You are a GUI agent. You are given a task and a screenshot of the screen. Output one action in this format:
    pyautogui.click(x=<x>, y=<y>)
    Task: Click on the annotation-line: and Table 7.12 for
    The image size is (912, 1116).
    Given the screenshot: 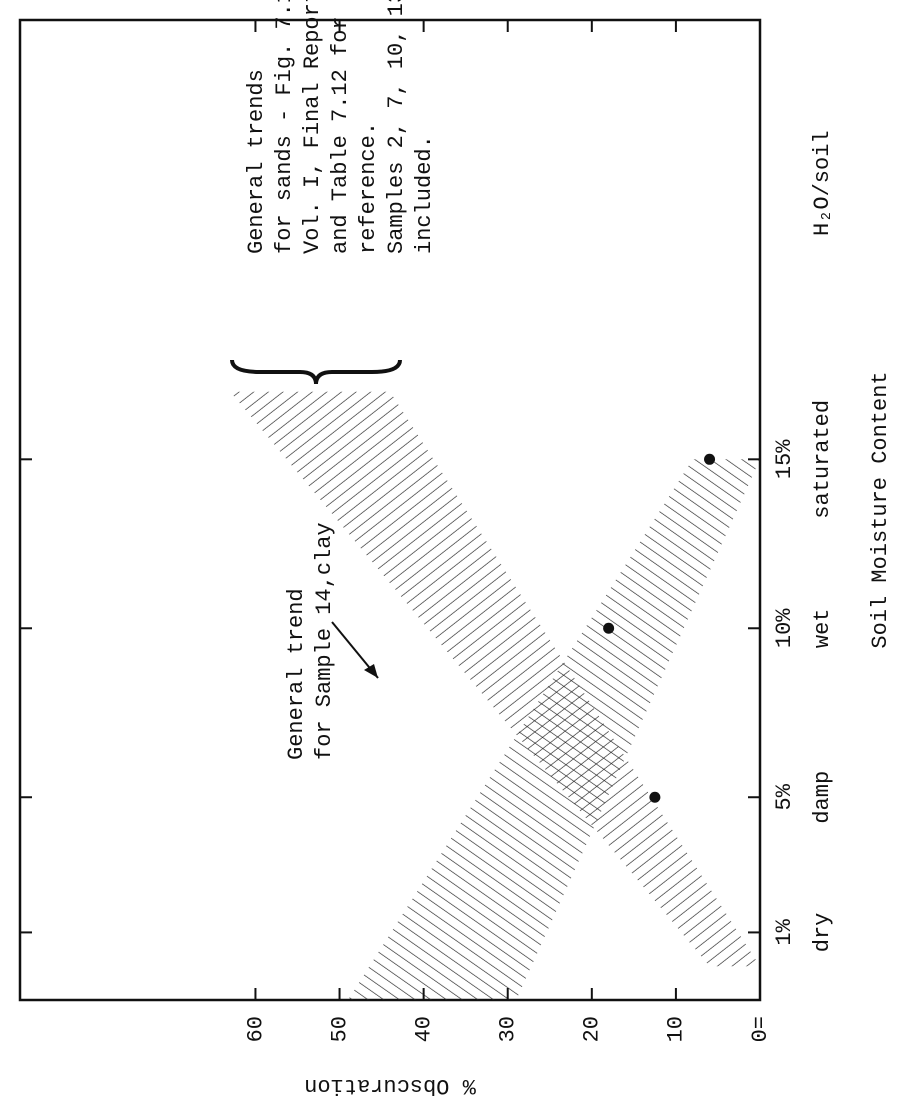 What is the action you would take?
    pyautogui.click(x=340, y=135)
    